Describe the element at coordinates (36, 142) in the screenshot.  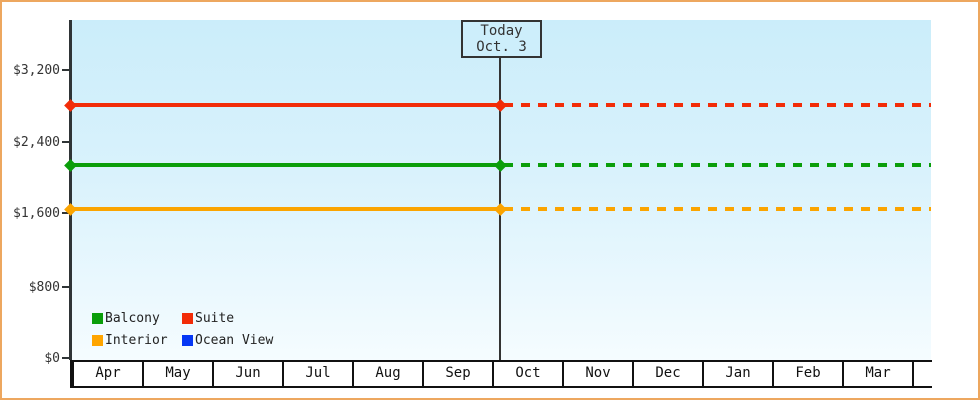
I see `y-axis-label: $2,400` at that location.